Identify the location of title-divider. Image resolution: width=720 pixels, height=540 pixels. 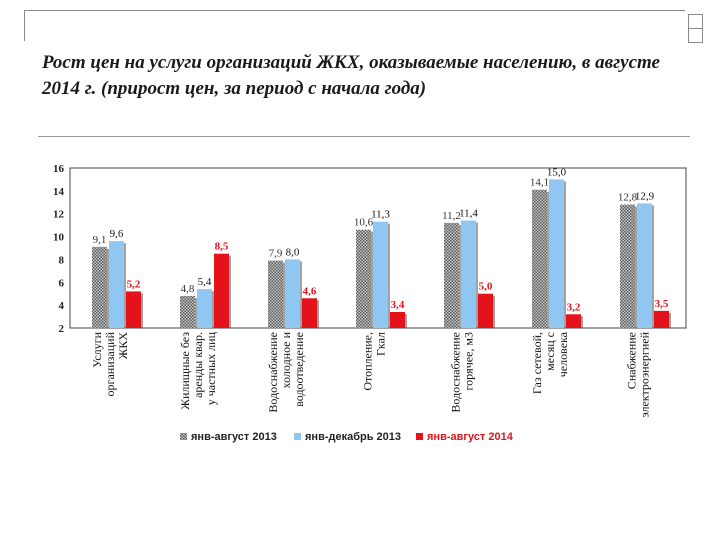
(364, 136).